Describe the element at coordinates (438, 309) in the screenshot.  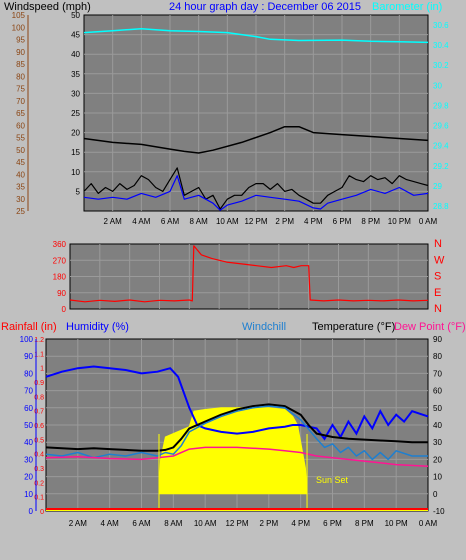
I see `direction-compass-tick-label: N` at that location.